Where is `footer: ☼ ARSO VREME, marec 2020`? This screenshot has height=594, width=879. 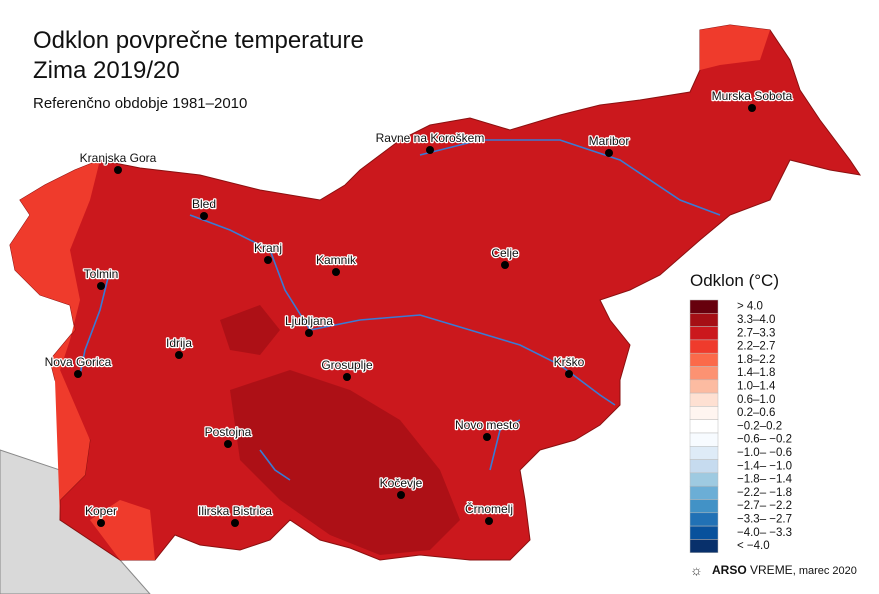
footer: ☼ ARSO VREME, marec 2020 is located at coordinates (773, 570).